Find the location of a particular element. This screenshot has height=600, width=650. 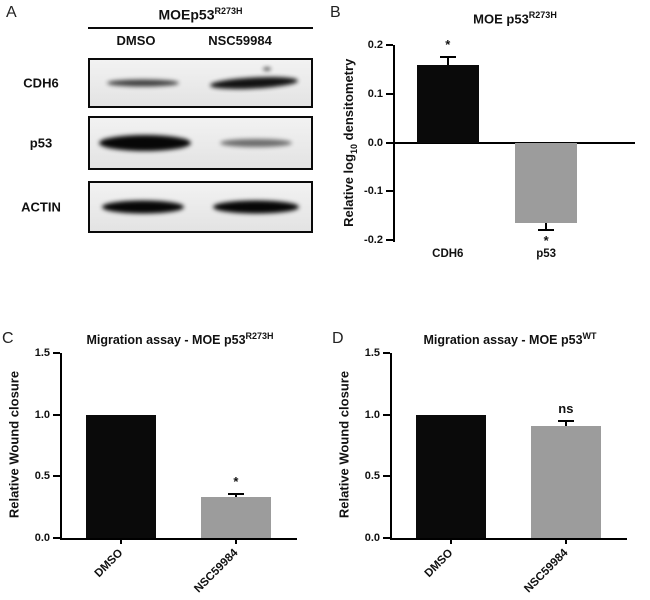

y-tick-label: 0.2 is located at coordinates (375, 45).